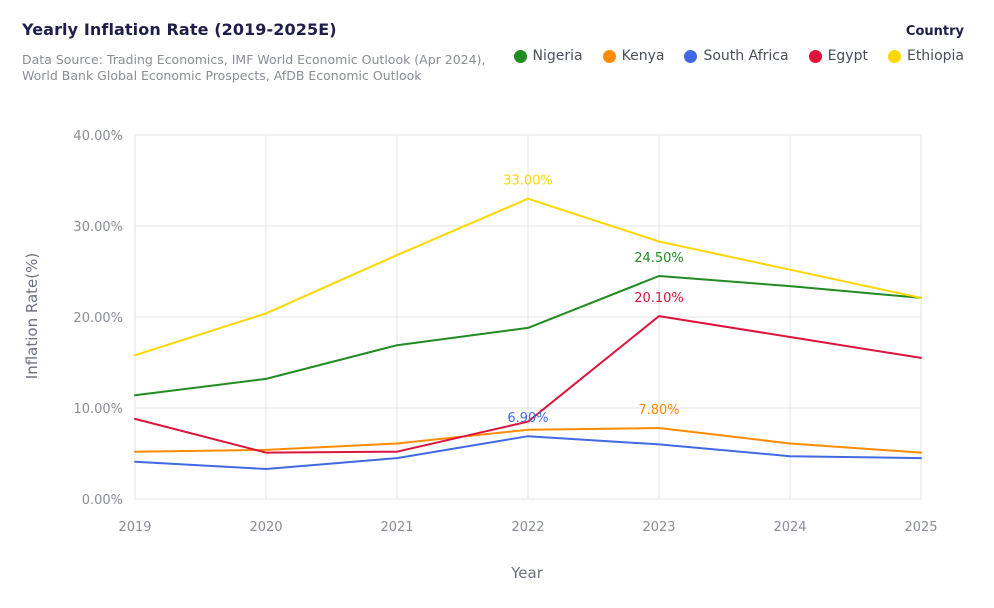  Describe the element at coordinates (527, 418) in the screenshot. I see `data-label-south-africa: 6.90%` at that location.